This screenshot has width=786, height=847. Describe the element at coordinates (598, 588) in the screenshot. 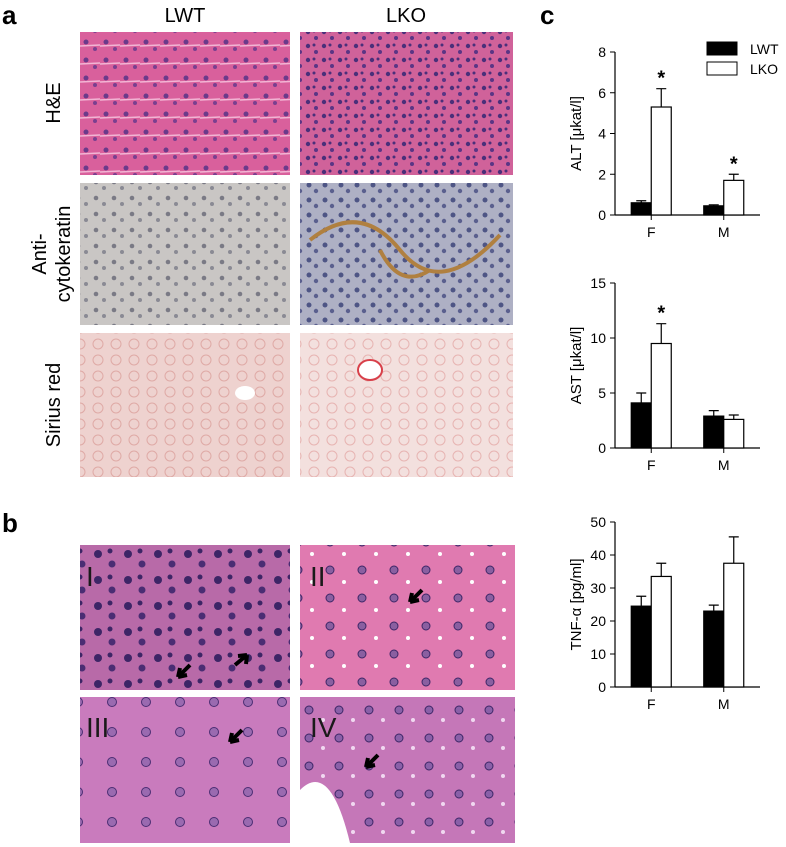

I see `y-tick-label: 30` at that location.